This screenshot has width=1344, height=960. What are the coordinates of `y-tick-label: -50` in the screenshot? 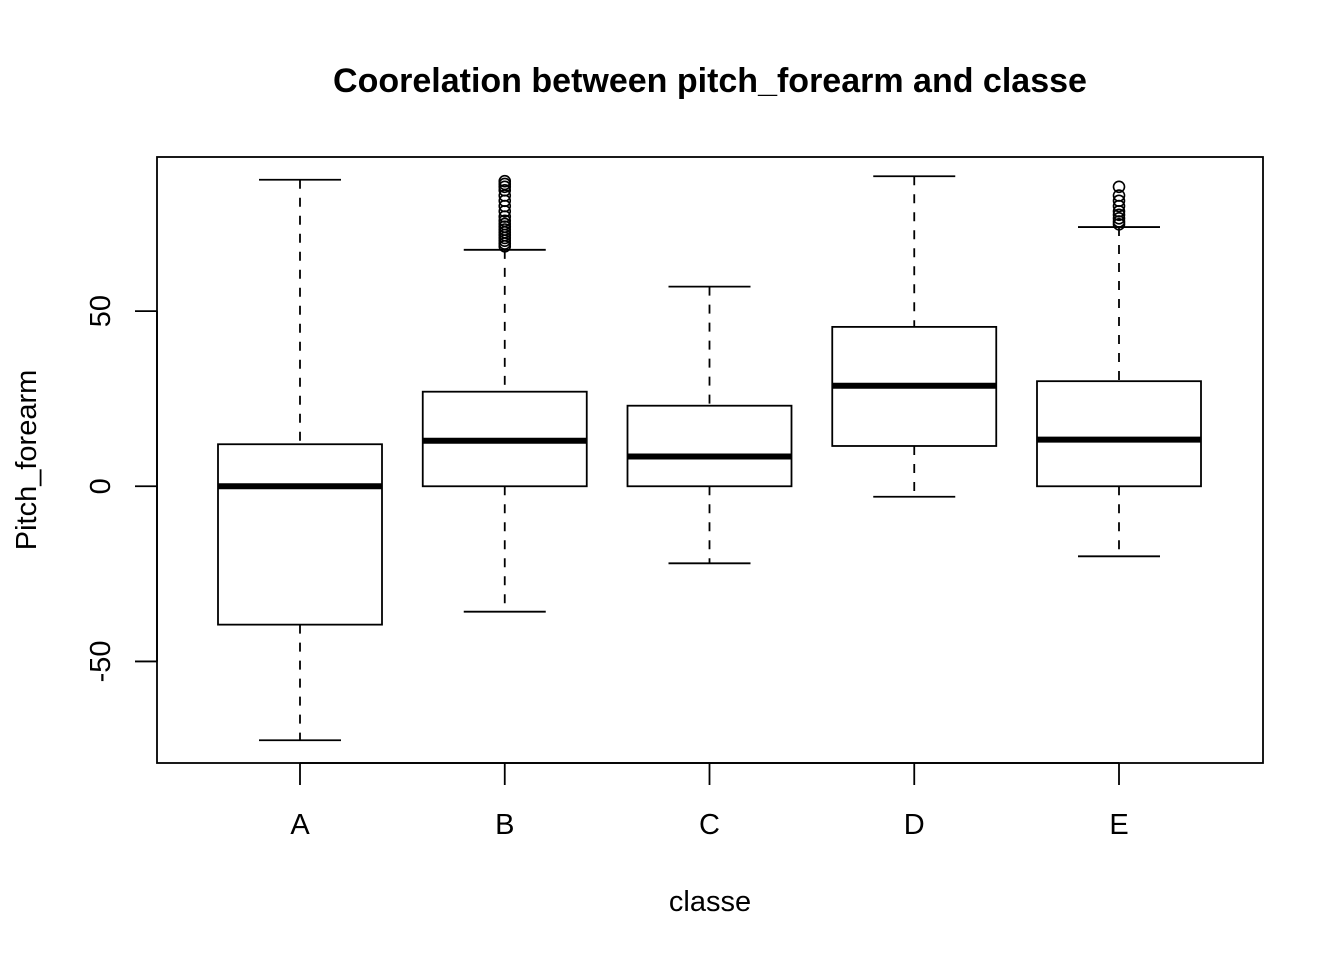 It's located at (101, 661).